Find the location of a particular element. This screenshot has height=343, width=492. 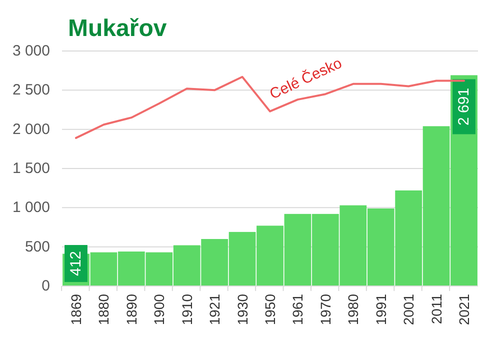

x-tick-label: 1921 is located at coordinates (214, 310).